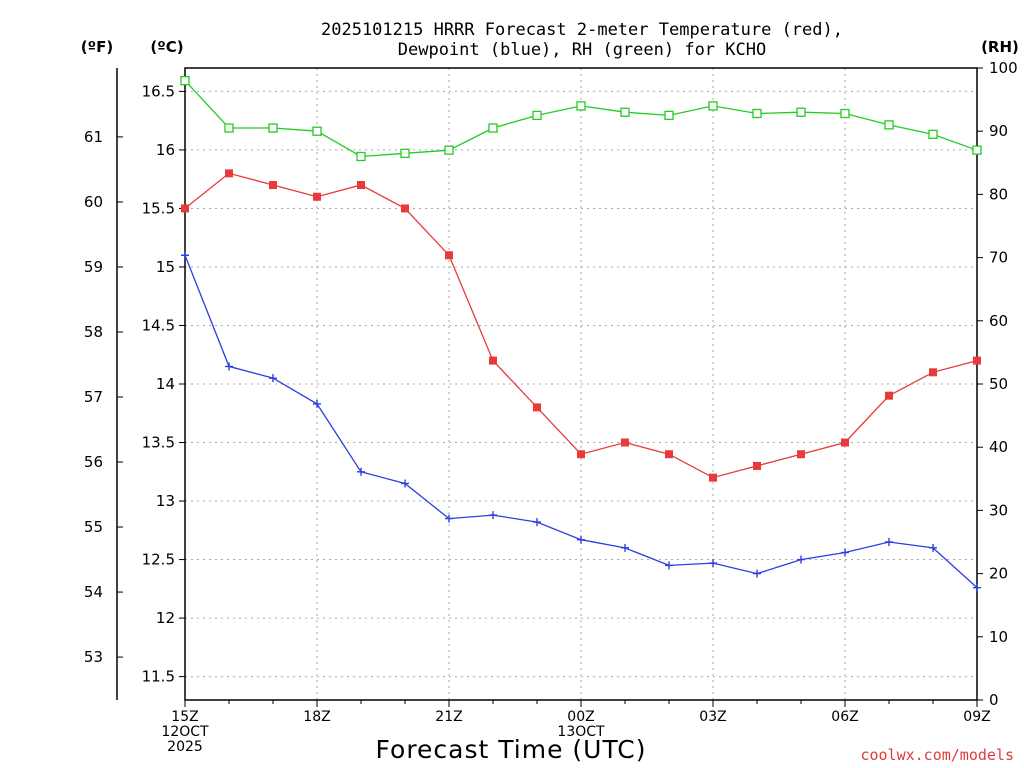  I want to click on time-tick-label-3-1: 13OCT, so click(581, 732).